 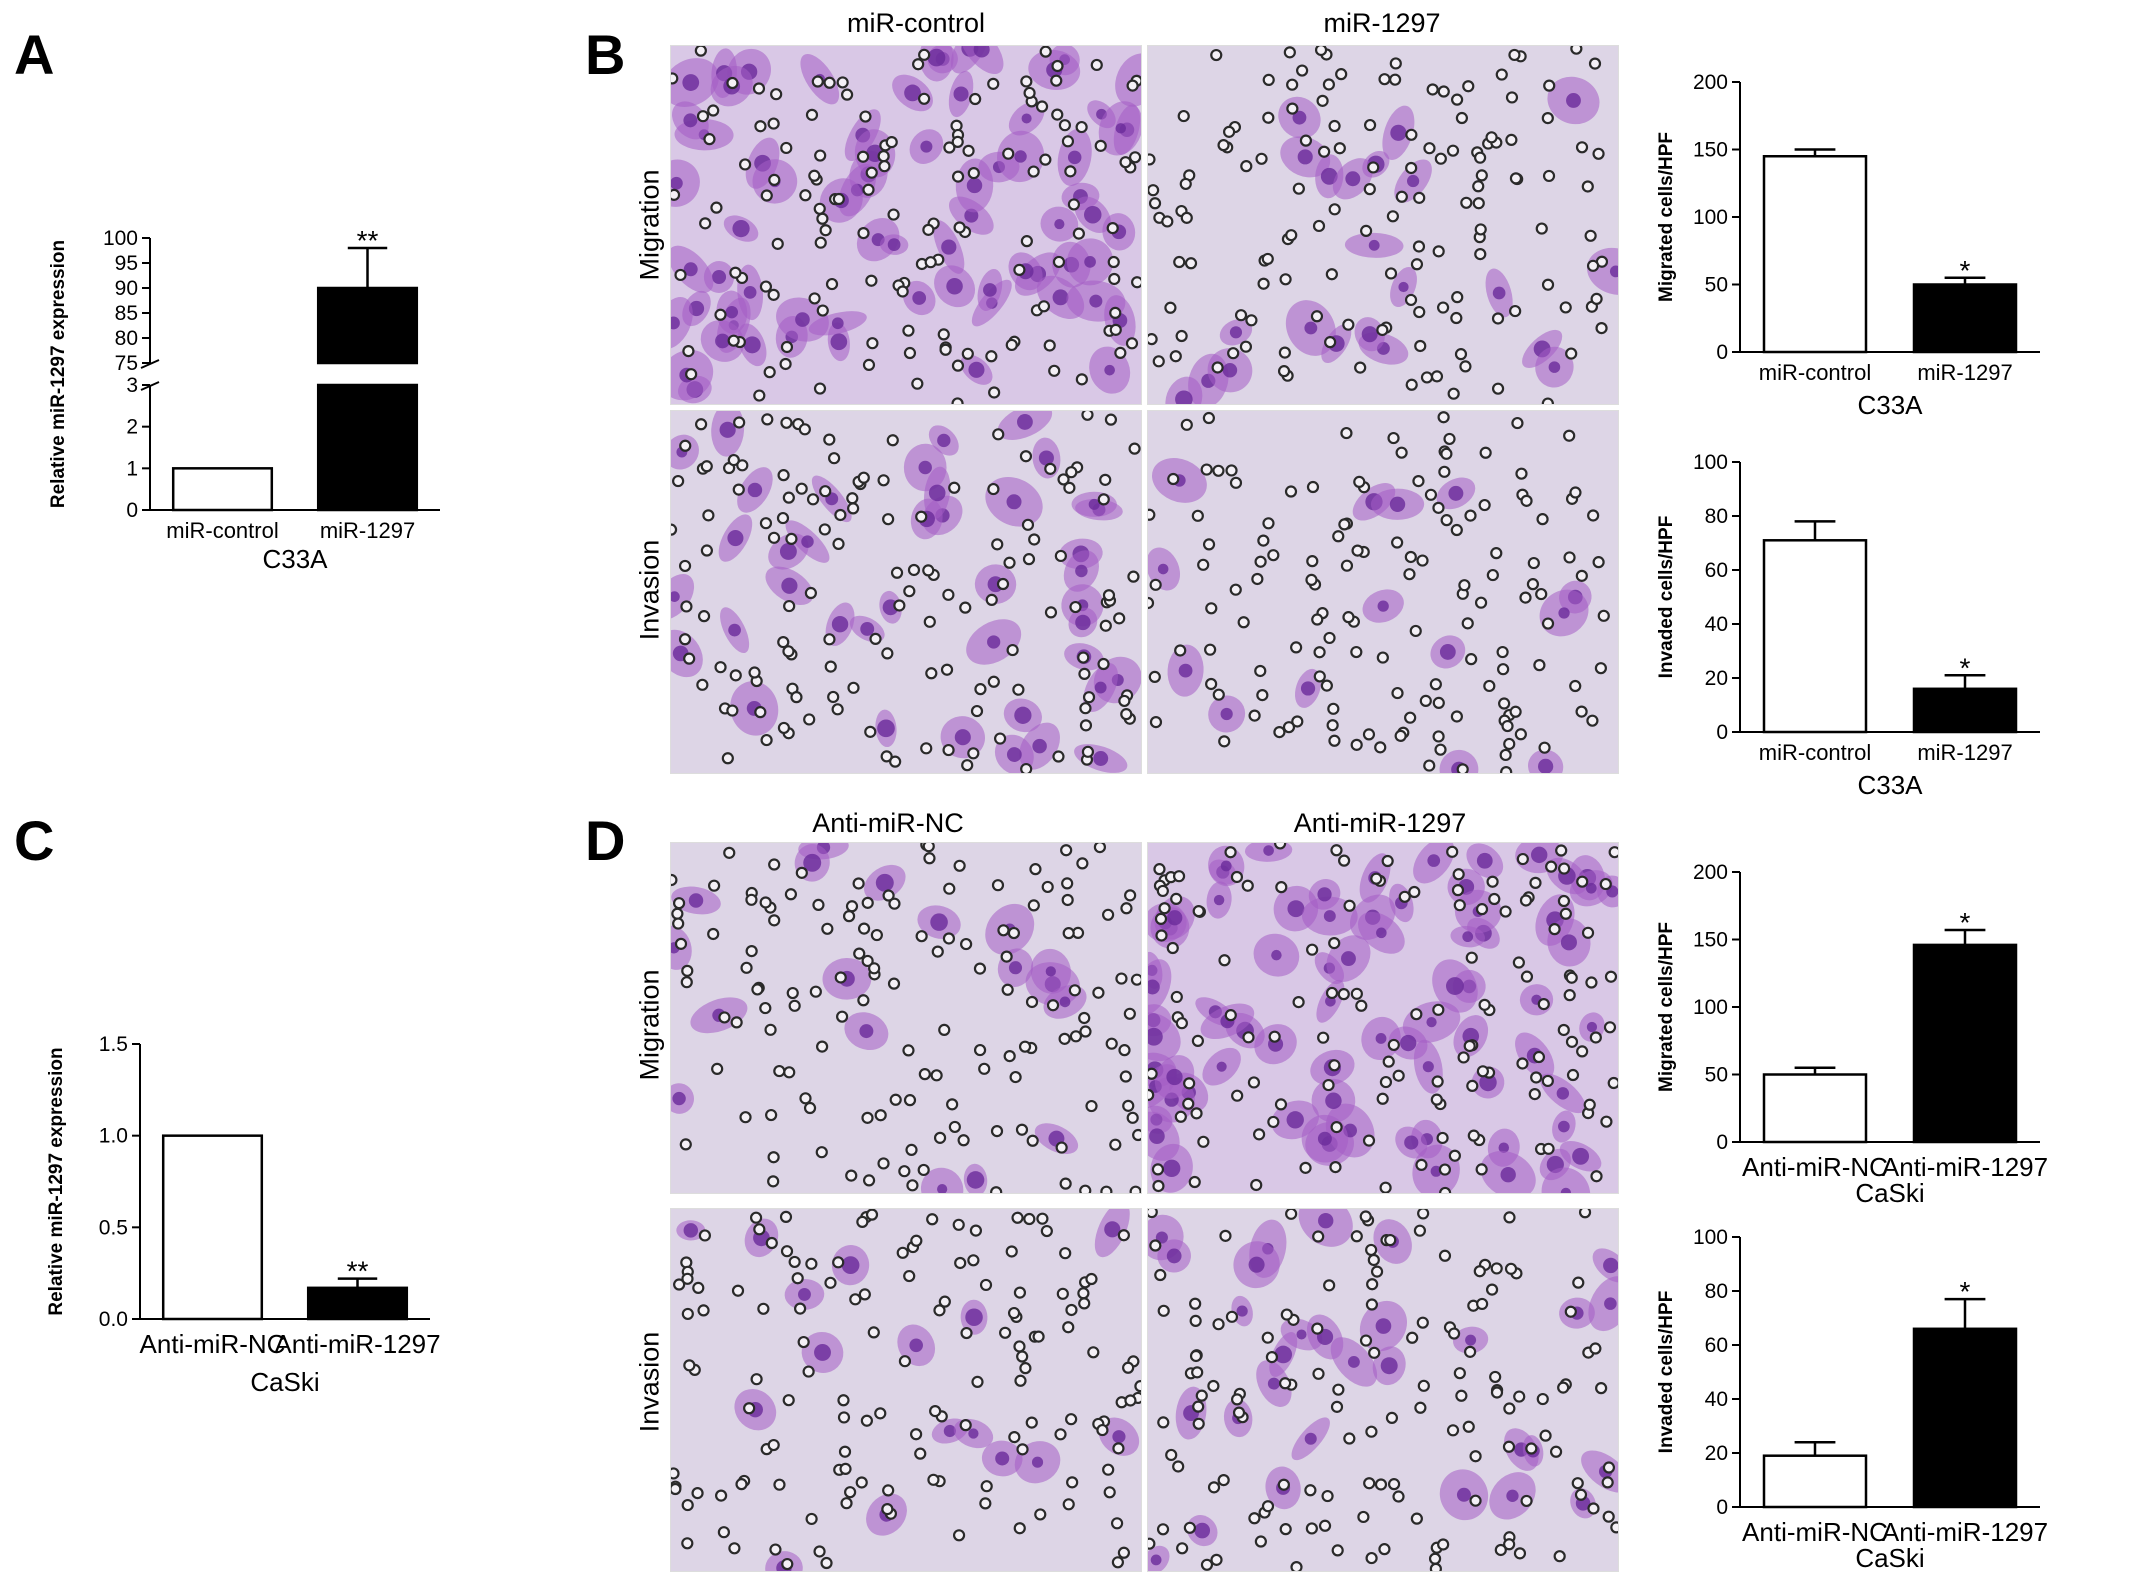 What do you see at coordinates (367, 325) in the screenshot?
I see `bar-2-upper` at bounding box center [367, 325].